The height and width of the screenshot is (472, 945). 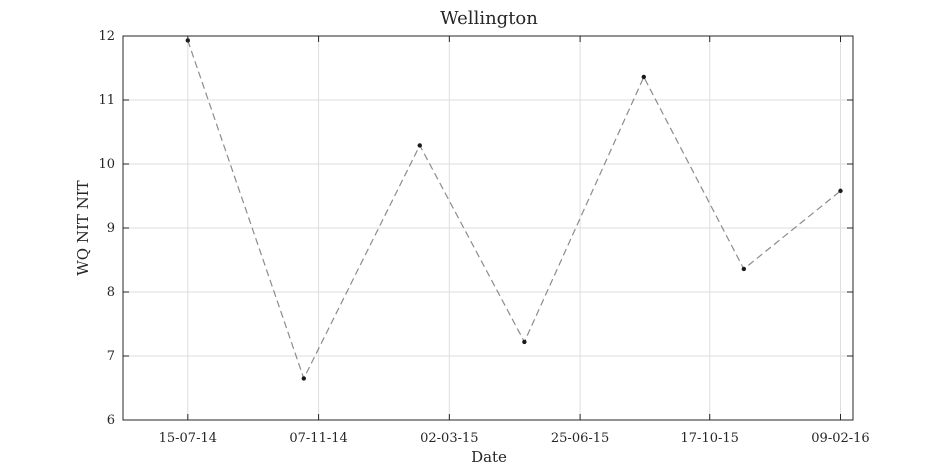 I want to click on x-tick-label: 25-06-15, so click(x=580, y=438).